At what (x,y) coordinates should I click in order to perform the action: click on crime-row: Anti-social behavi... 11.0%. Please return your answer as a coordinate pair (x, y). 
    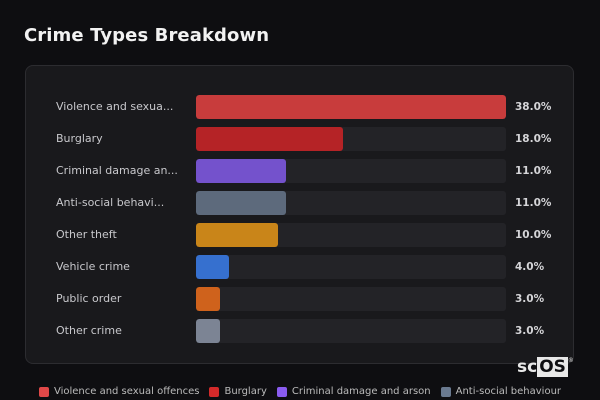
    Looking at the image, I should click on (299, 203).